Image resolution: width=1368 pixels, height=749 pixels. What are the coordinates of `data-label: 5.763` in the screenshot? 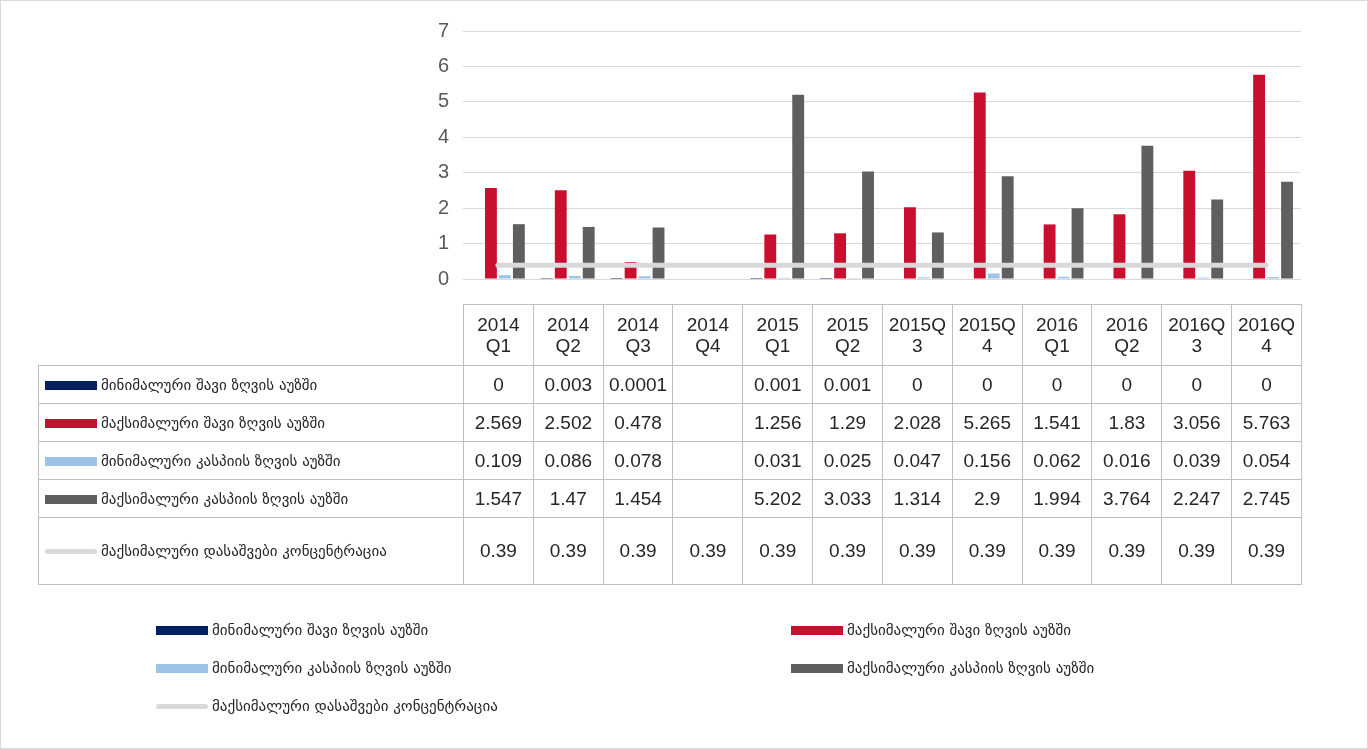 It's located at (1266, 422).